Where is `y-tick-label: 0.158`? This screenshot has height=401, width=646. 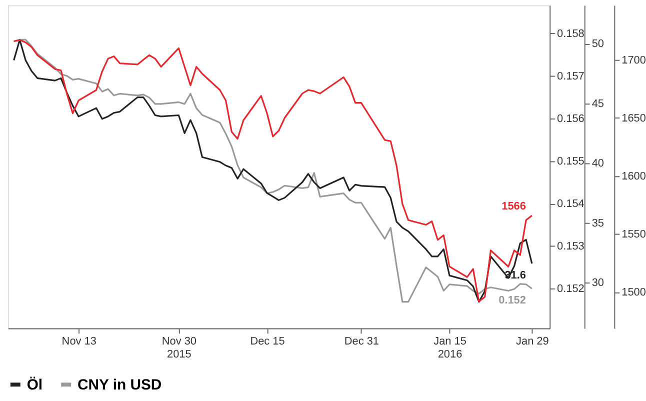 y-tick-label: 0.158 is located at coordinates (570, 34).